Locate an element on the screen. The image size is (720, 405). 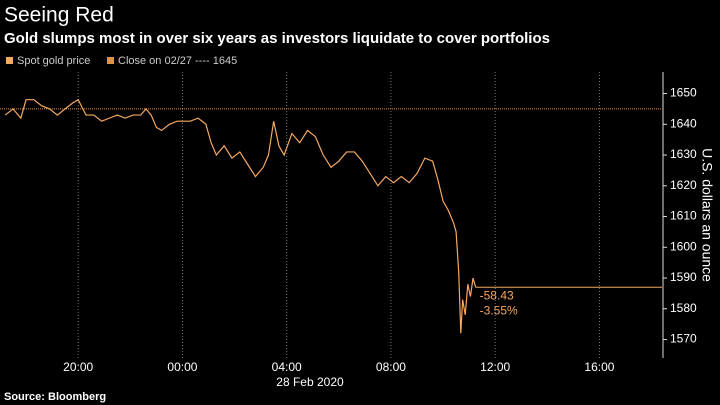
y-tick-label: 1630 is located at coordinates (683, 154).